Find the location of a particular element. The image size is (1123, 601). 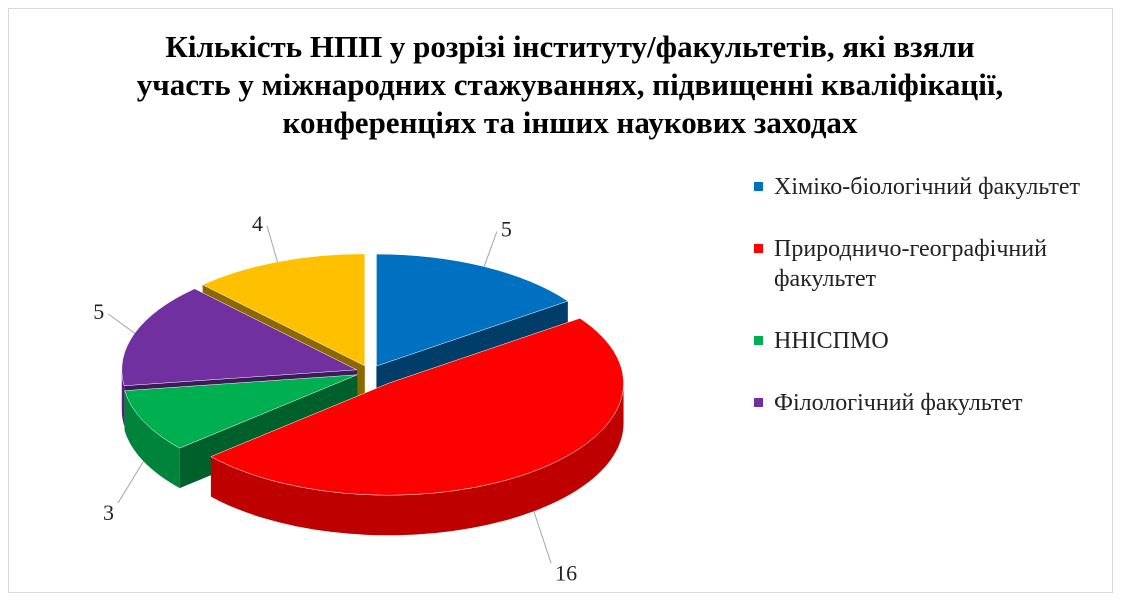

legend-entry: Природничо-географічний факультет is located at coordinates (932, 264).